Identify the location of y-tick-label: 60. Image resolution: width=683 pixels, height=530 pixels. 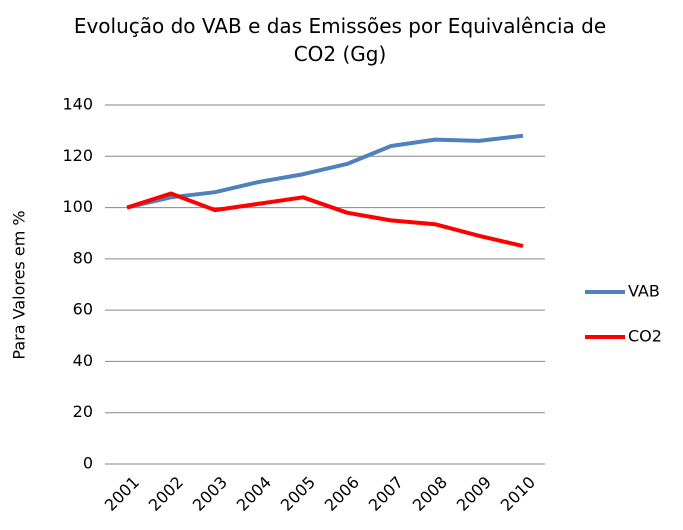
(83, 309).